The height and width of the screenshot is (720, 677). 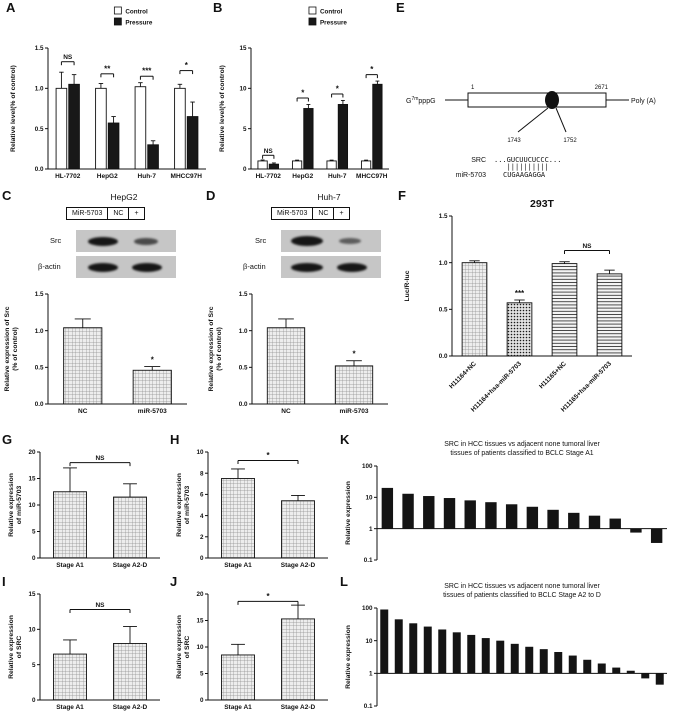 I want to click on svg-text: 100, so click(x=367, y=608).